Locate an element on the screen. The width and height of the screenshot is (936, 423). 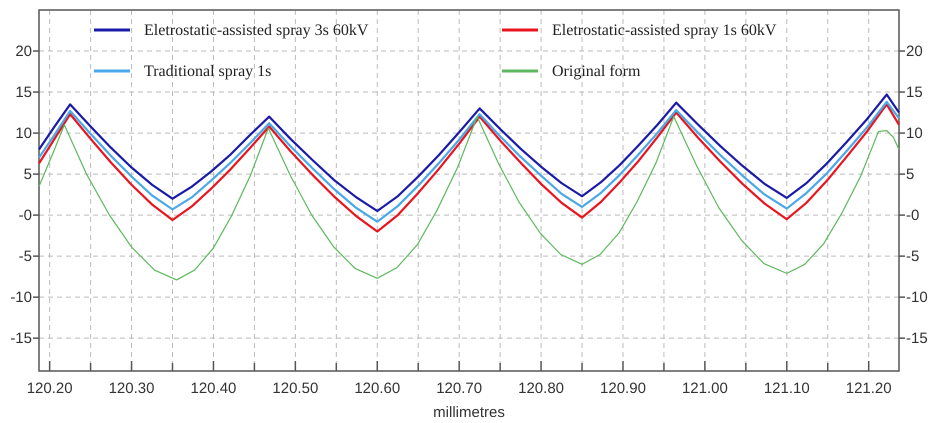
y2-tick-label: -0 is located at coordinates (913, 215).